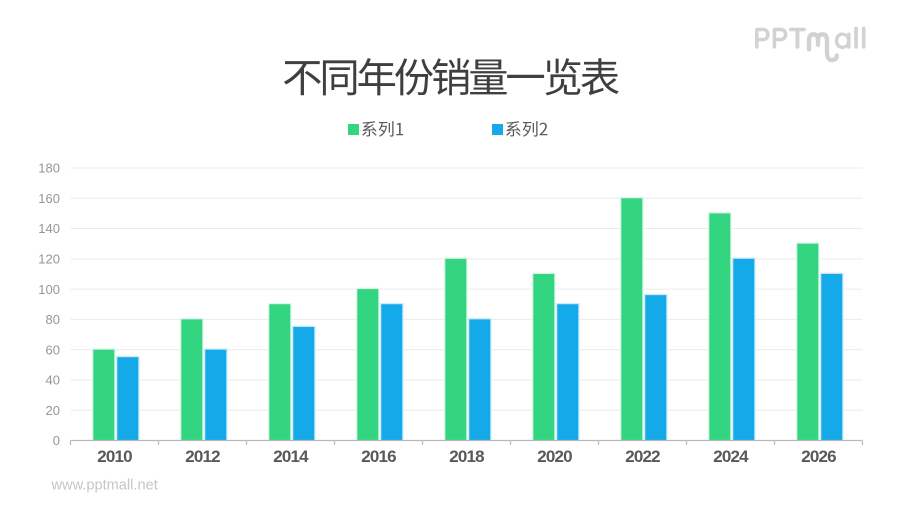  I want to click on svg-text: 0, so click(56, 440).